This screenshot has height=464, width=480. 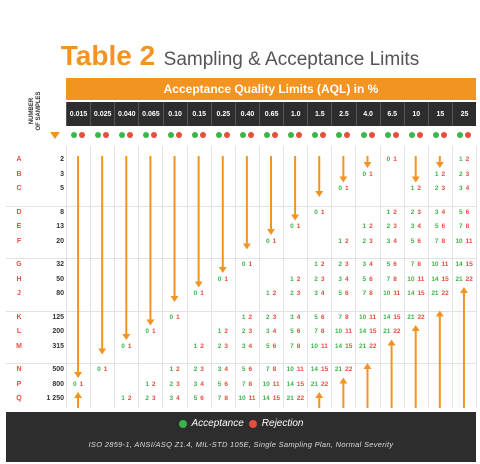 What do you see at coordinates (126, 114) in the screenshot?
I see `aql-value: 0.040` at bounding box center [126, 114].